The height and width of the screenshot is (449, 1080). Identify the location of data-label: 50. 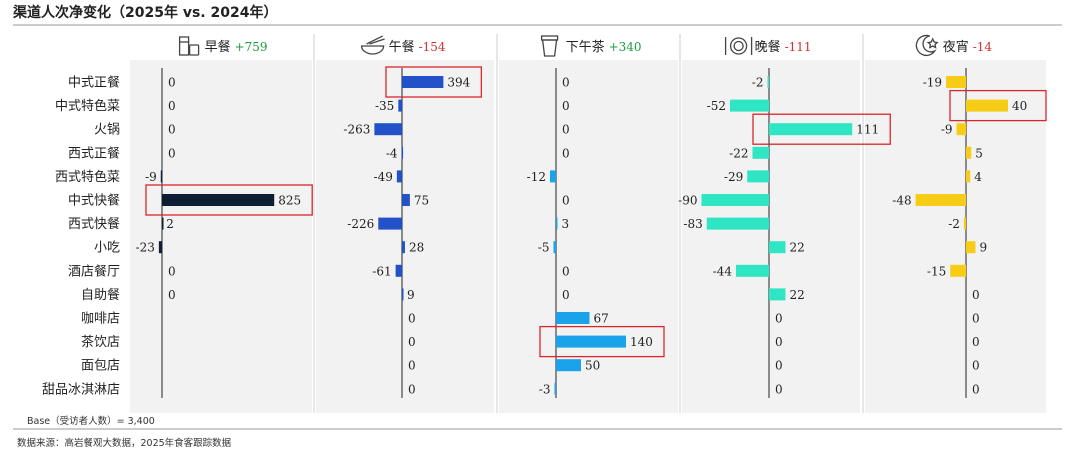
(592, 366).